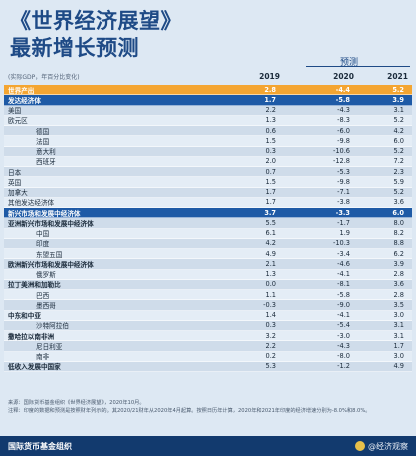  What do you see at coordinates (343, 304) in the screenshot?
I see `cell-2020: -9.0` at bounding box center [343, 304].